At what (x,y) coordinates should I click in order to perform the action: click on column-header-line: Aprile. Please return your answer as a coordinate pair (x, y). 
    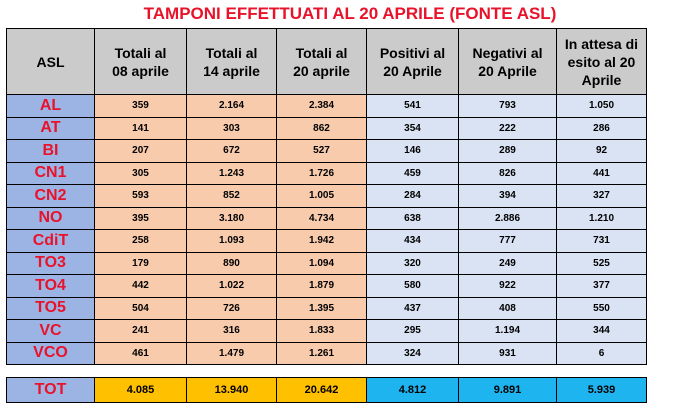
    Looking at the image, I should click on (601, 79).